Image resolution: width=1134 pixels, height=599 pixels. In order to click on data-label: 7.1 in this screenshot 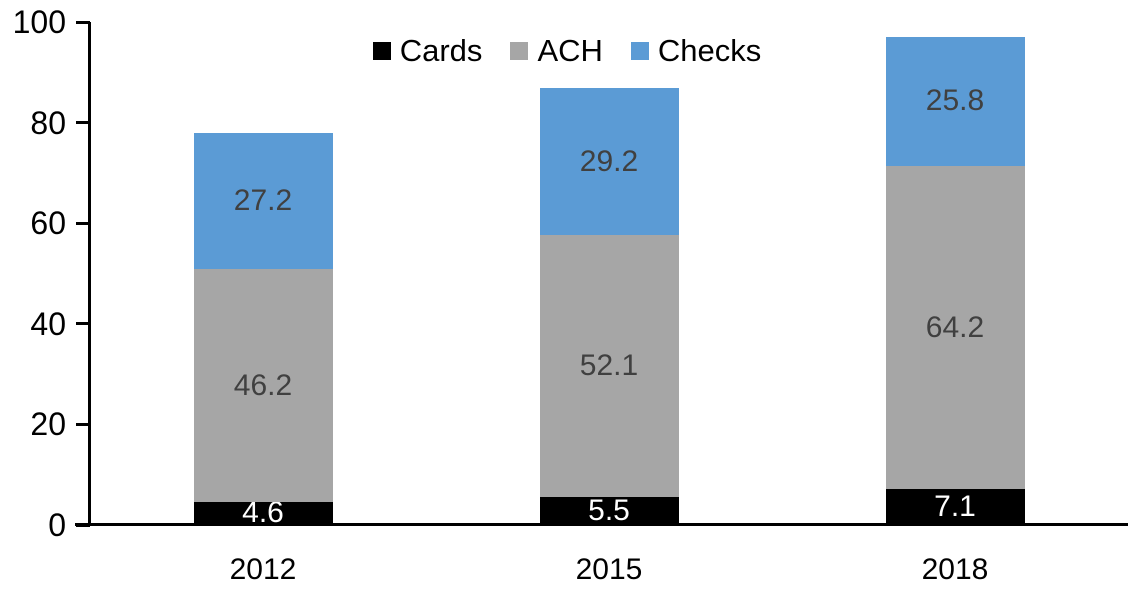, I will do `click(955, 507)`.